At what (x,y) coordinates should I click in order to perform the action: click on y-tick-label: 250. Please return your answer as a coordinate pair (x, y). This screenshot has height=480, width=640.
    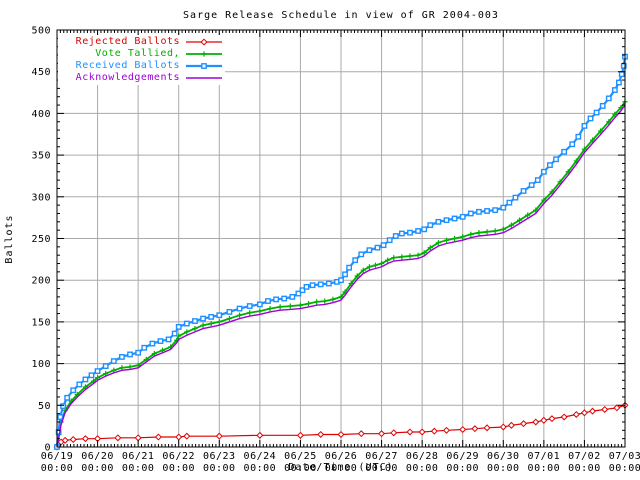
    Looking at the image, I should click on (41, 239).